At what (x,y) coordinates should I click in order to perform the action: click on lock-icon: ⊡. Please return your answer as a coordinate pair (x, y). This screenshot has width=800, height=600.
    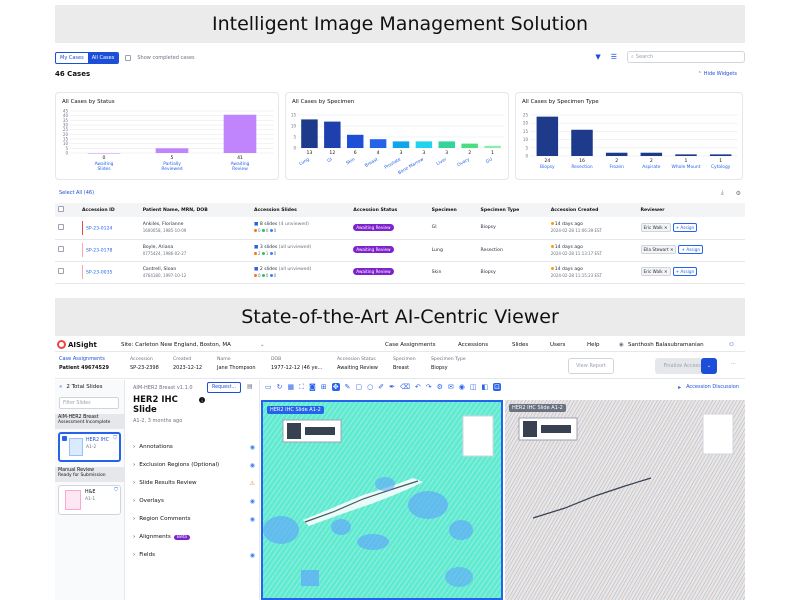
    Looking at the image, I should click on (497, 387).